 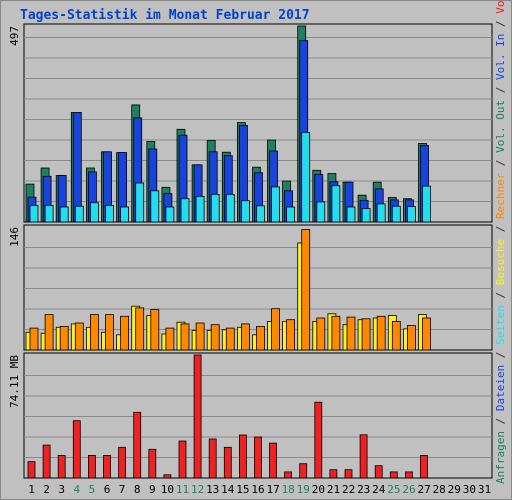 What do you see at coordinates (333, 489) in the screenshot?
I see `x-tick-label-21: 21` at bounding box center [333, 489].